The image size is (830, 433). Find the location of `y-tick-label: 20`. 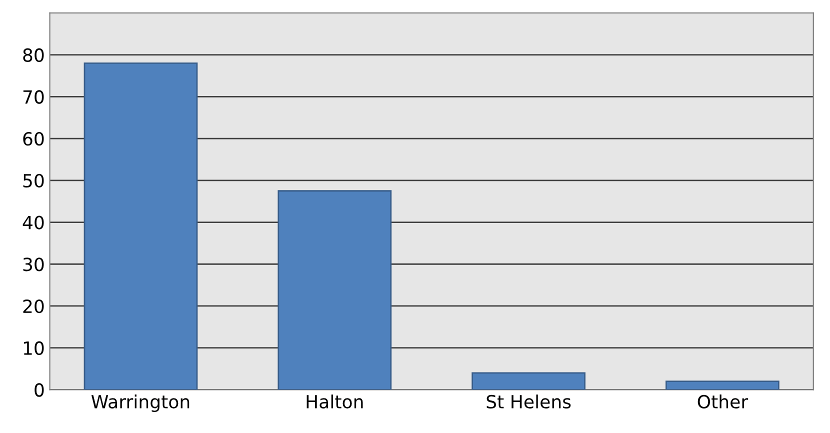

y-tick-label: 20 is located at coordinates (33, 306).